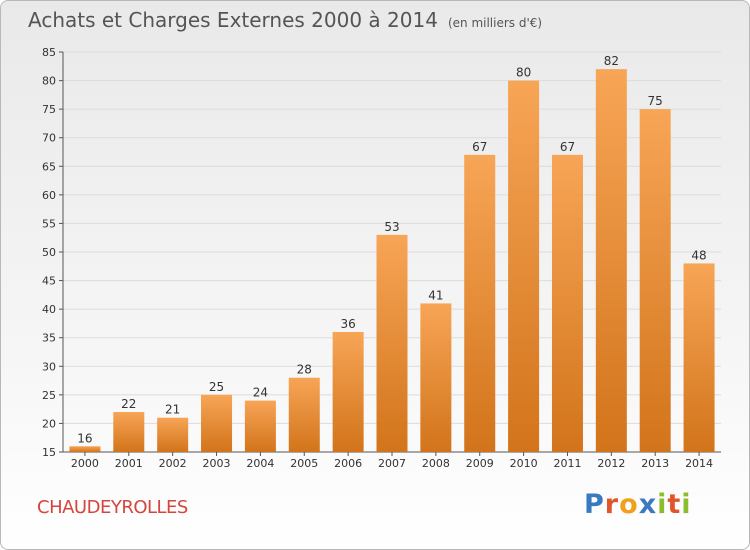 The image size is (750, 550). Describe the element at coordinates (49, 52) in the screenshot. I see `y-tick-label: 85` at that location.